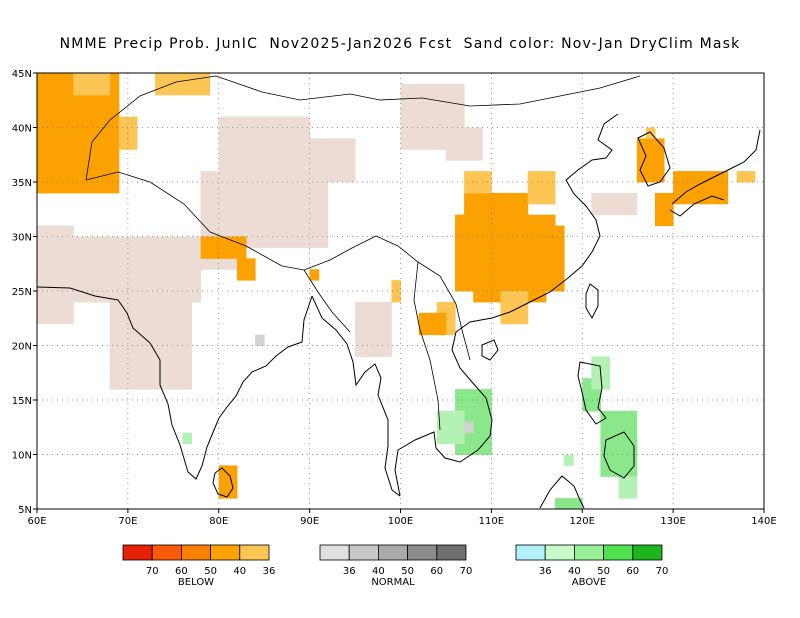  I want to click on lon-tick-label: 140E, so click(763, 521).